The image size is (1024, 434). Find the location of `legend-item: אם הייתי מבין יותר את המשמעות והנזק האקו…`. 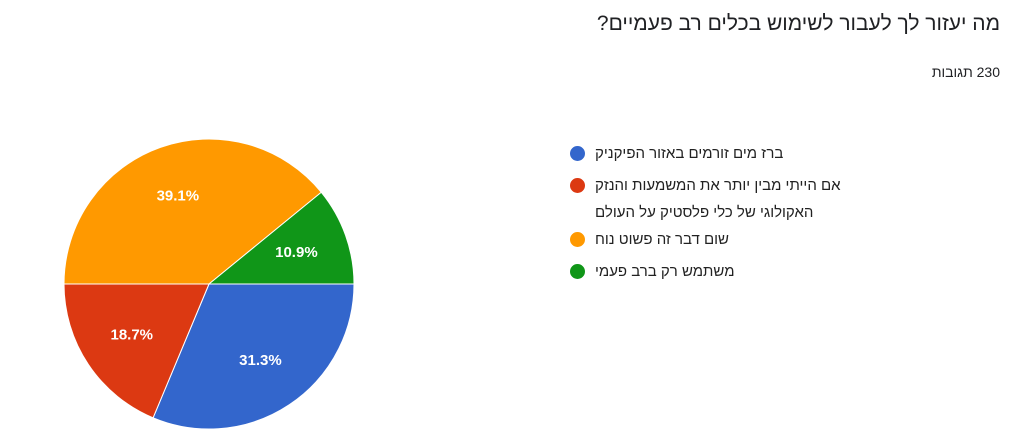

legend-item: אם הייתי מבין יותר את המשמעות והנזק האקו… is located at coordinates (728, 199).